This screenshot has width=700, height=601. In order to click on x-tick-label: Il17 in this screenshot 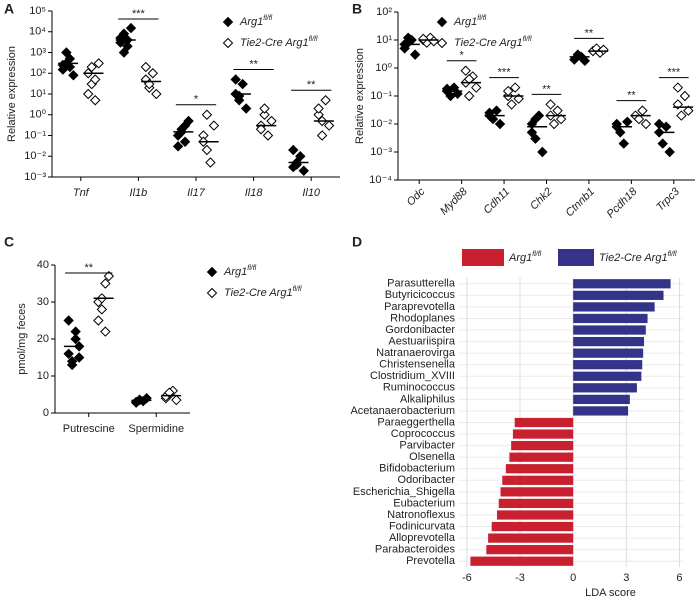, I will do `click(196, 193)`.